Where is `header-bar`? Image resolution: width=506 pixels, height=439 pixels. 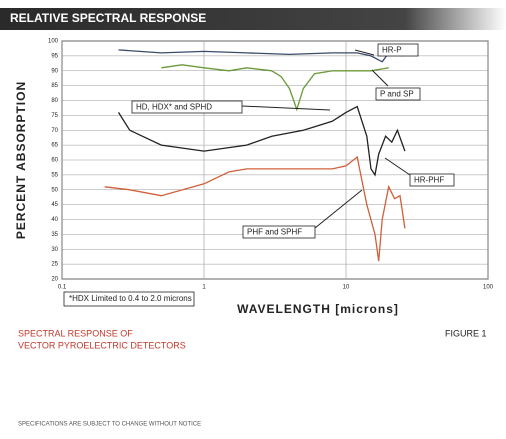 header-bar is located at coordinates (253, 19).